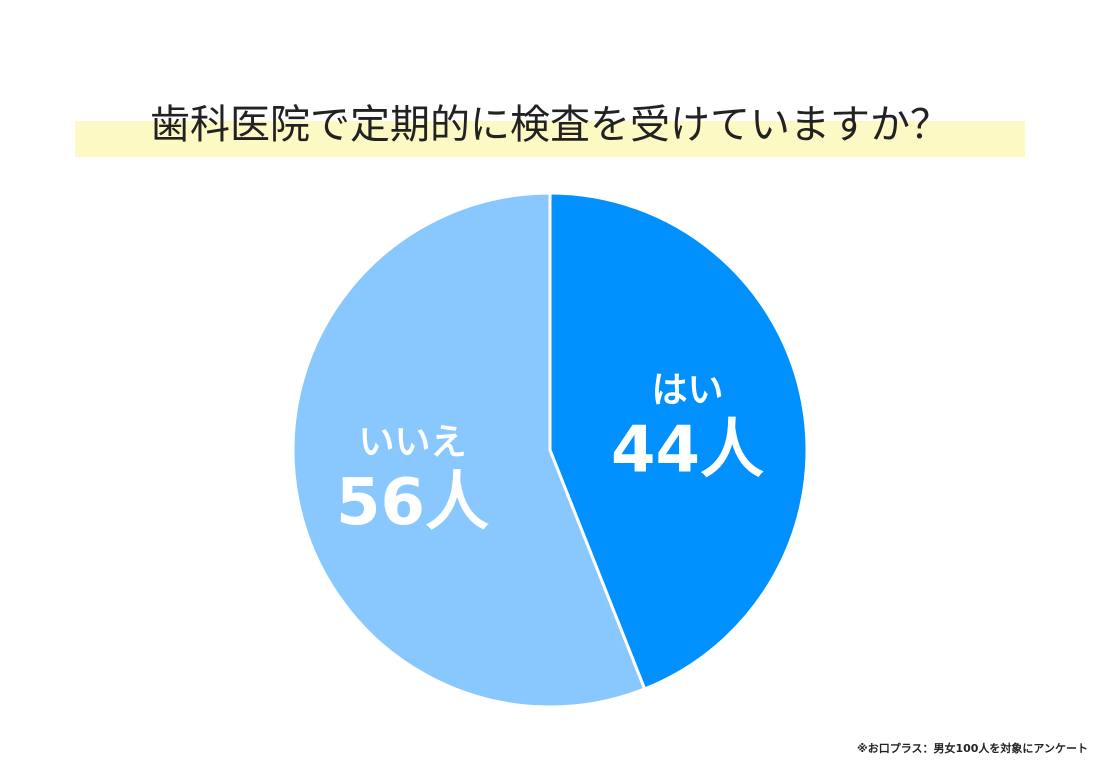 This screenshot has height=768, width=1100. Describe the element at coordinates (687, 450) in the screenshot. I see `slice-value-label: 44人` at that location.